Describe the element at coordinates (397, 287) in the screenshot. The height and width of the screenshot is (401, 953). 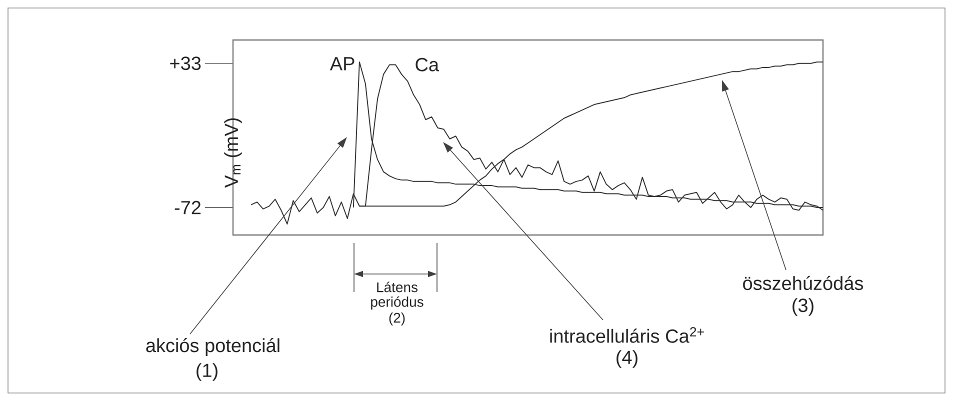
I see `text: Látens` at that location.